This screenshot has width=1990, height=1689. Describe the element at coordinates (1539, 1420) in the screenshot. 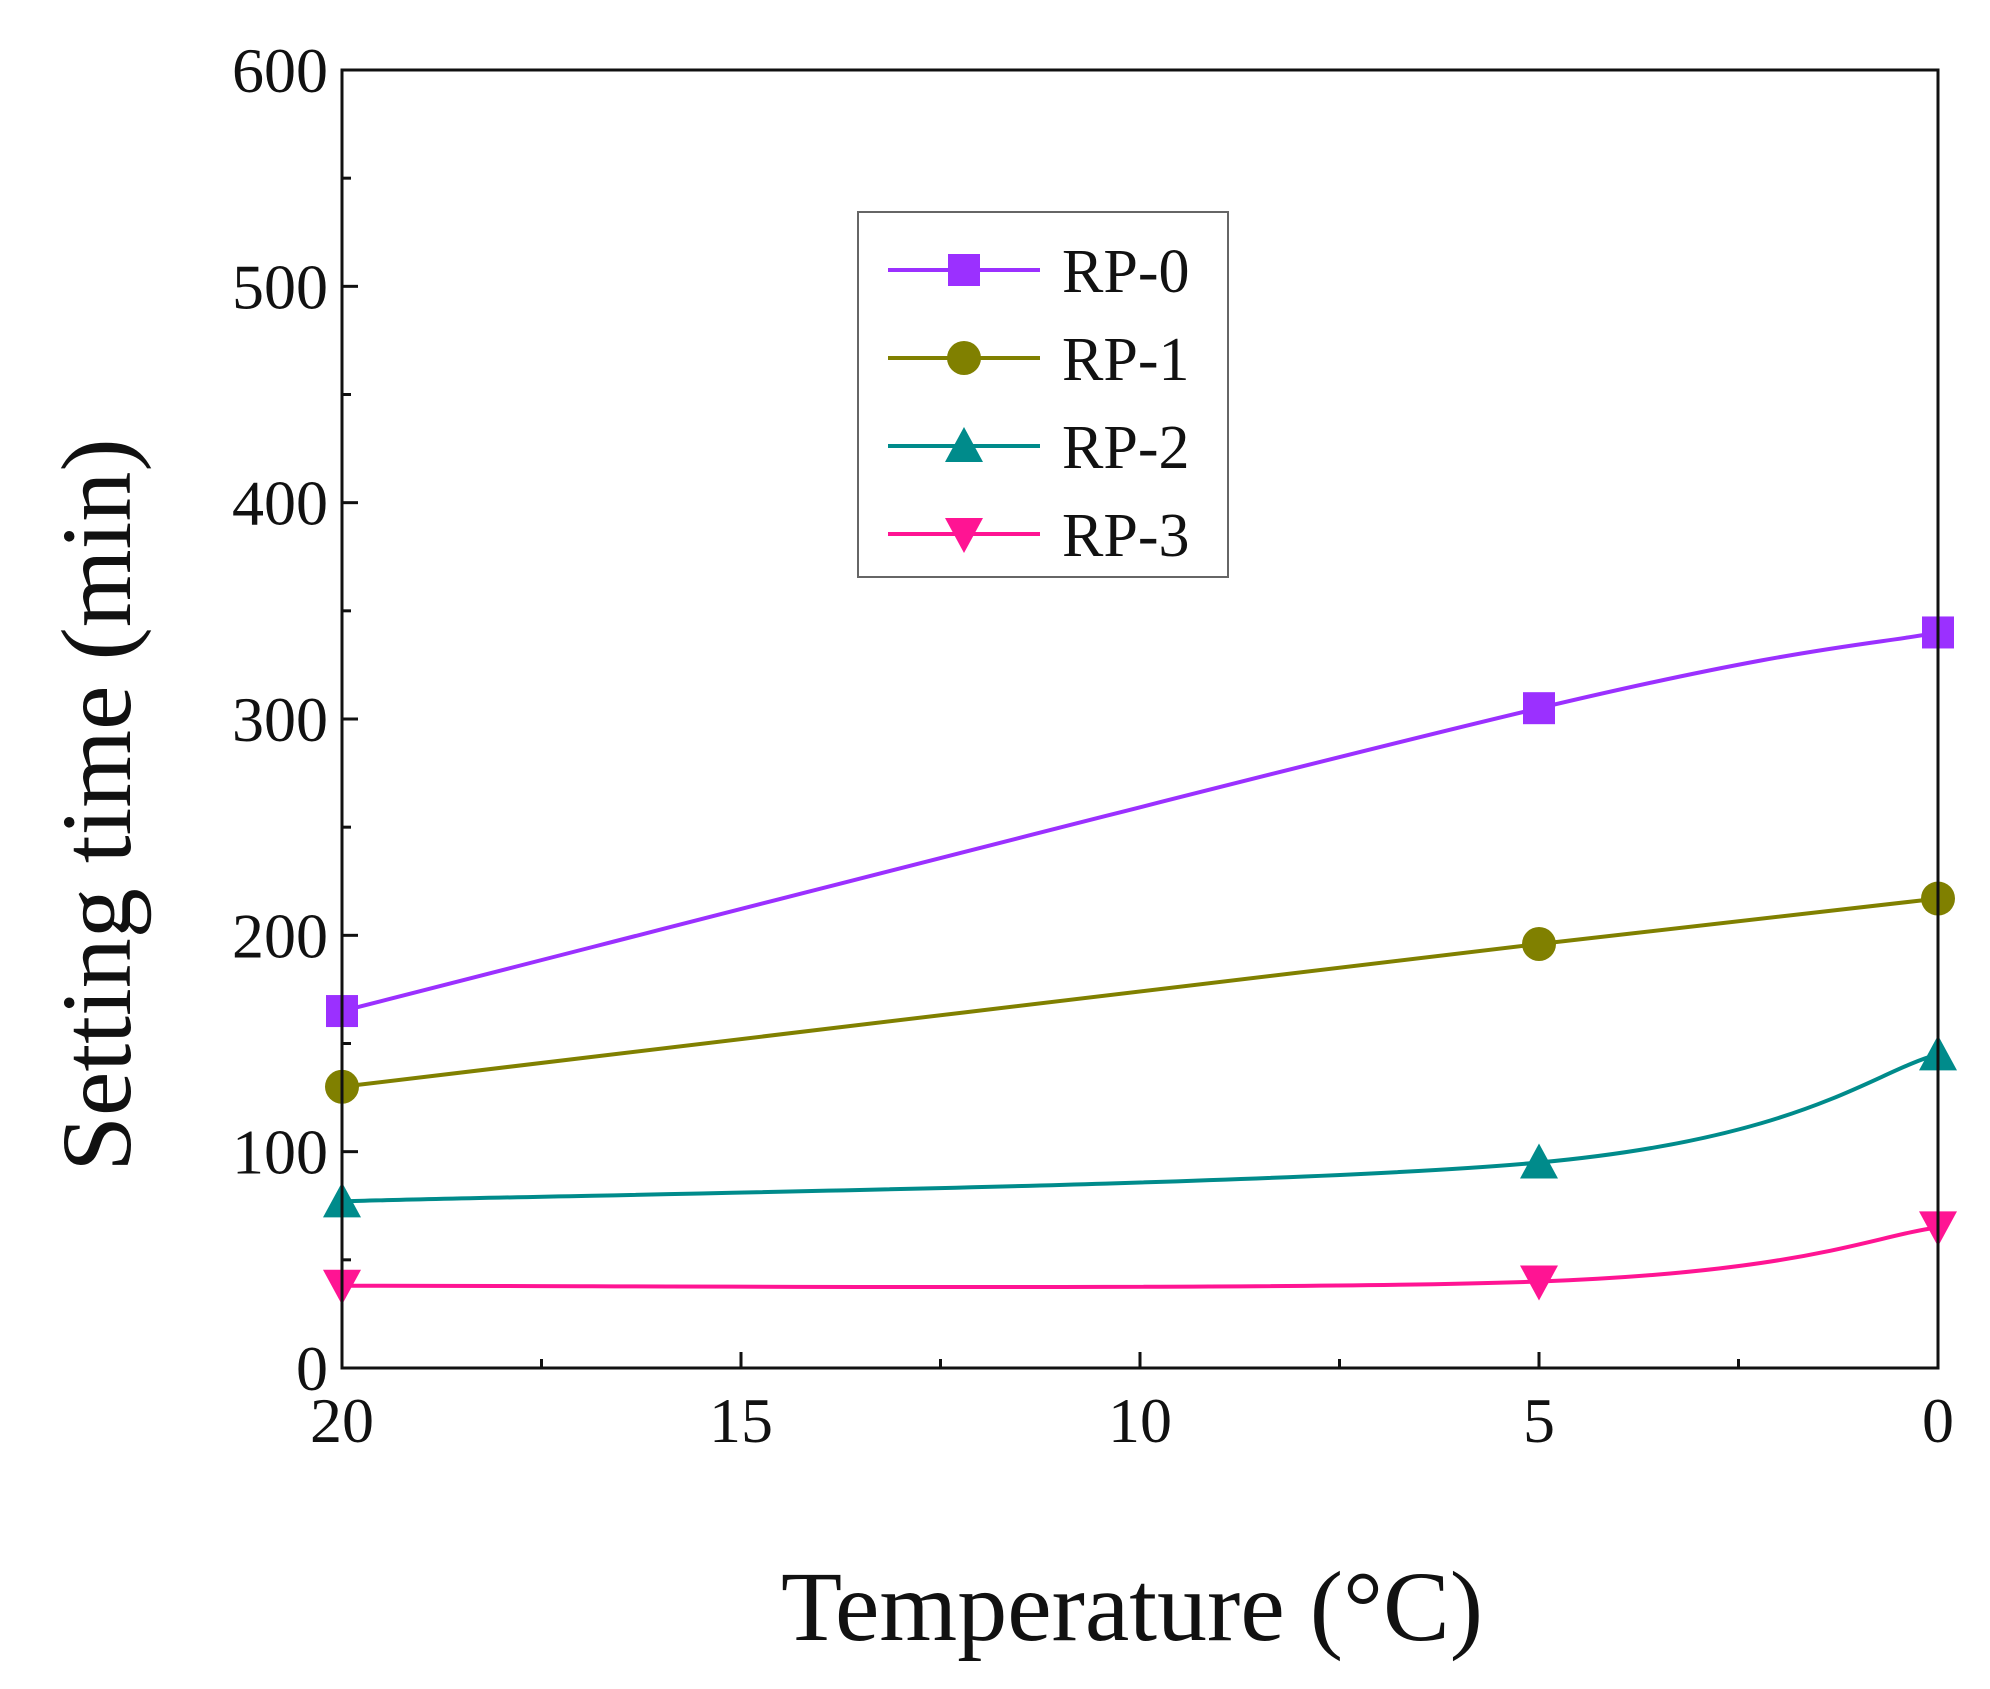

I see `x-tick-label: 5` at that location.